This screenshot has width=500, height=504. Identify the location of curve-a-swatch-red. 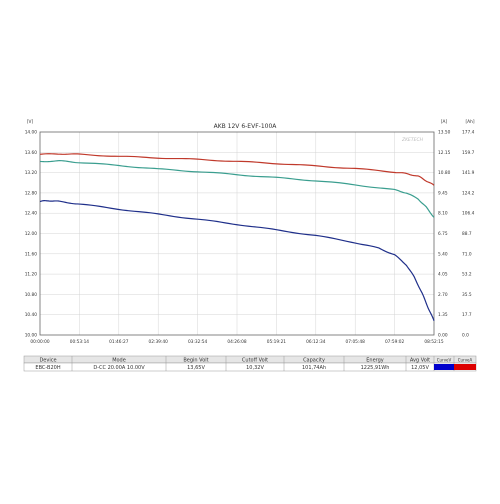
(465, 367).